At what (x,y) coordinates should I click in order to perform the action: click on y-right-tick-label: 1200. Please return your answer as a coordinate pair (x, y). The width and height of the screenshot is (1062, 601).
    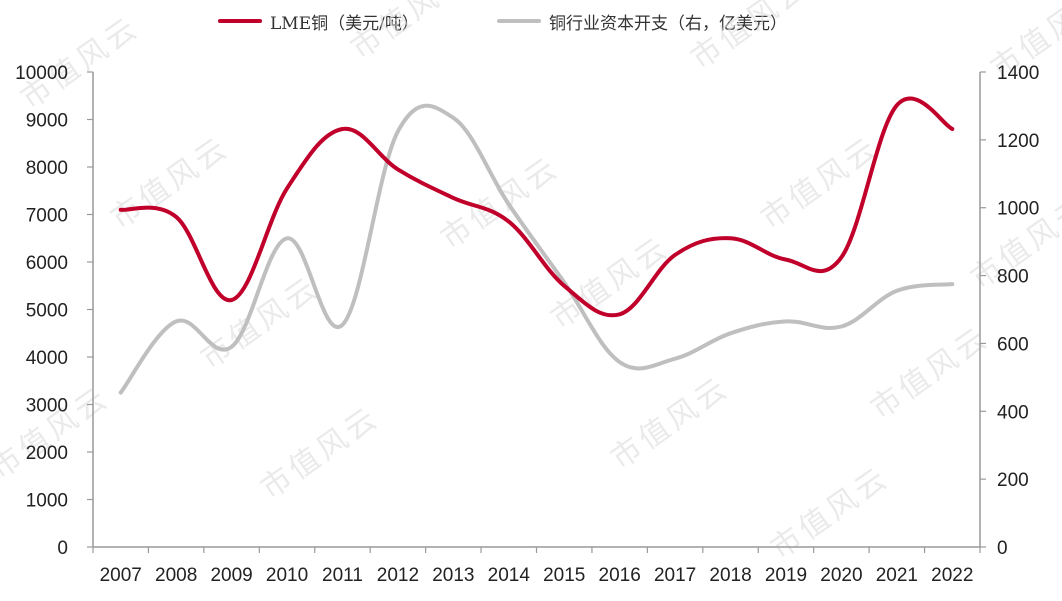
    Looking at the image, I should click on (1018, 141).